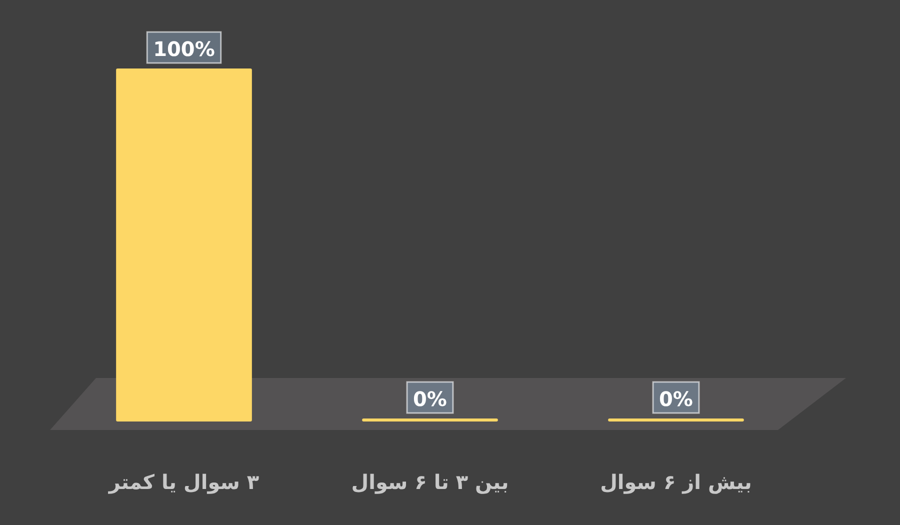  What do you see at coordinates (430, 482) in the screenshot?
I see `x-tick-label: بین ۳ تا ۶ سوال` at bounding box center [430, 482].